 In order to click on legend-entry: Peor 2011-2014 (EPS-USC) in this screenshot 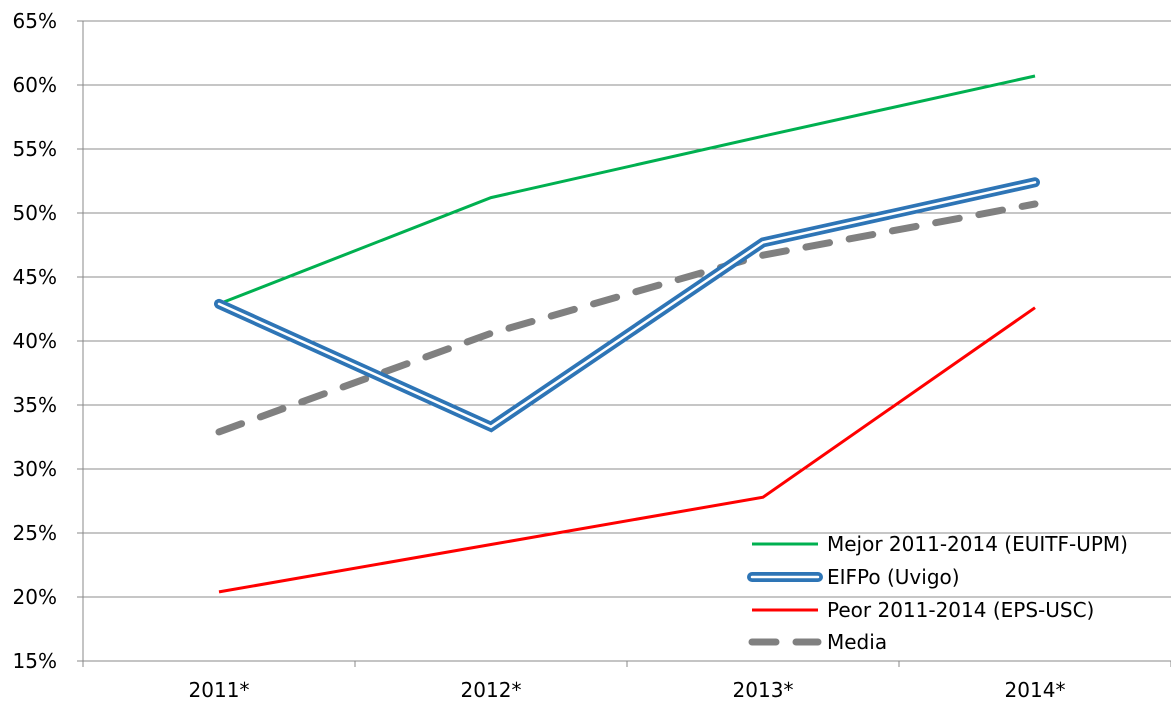, I will do `click(923, 610)`.